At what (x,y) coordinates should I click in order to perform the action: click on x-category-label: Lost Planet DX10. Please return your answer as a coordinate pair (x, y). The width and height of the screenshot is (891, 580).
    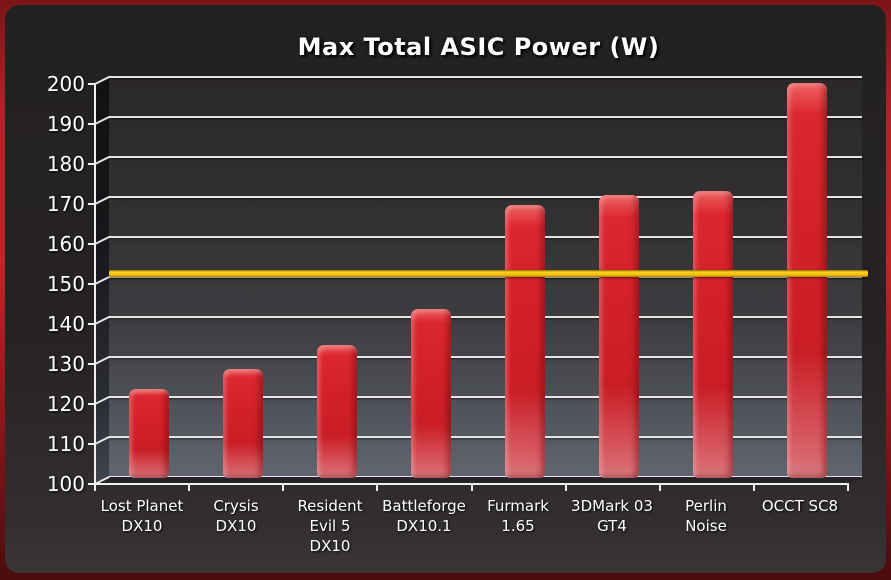
    Looking at the image, I should click on (142, 516).